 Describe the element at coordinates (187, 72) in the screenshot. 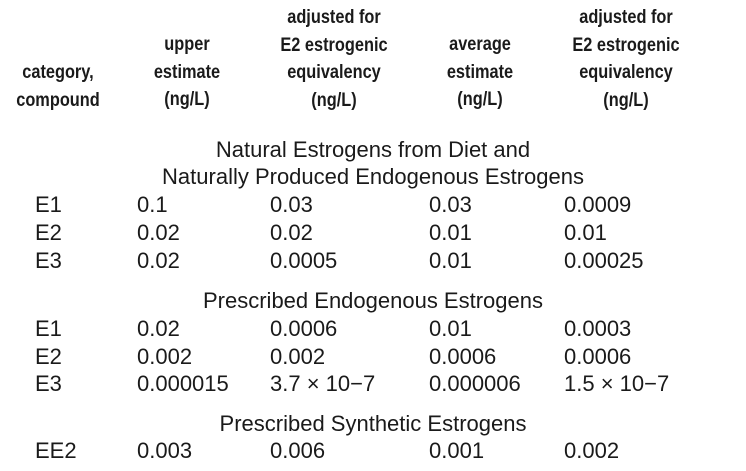

I see `column-header-upper-estimate: upper estimate (ng/L)` at that location.